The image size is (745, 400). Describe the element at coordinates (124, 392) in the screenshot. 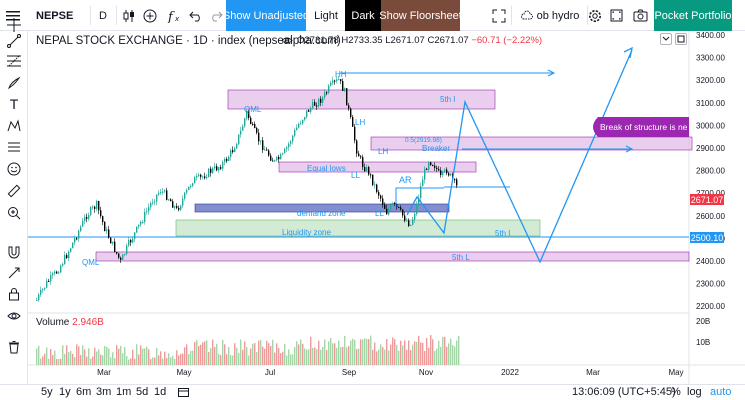

I see `range-1m: 1m` at that location.